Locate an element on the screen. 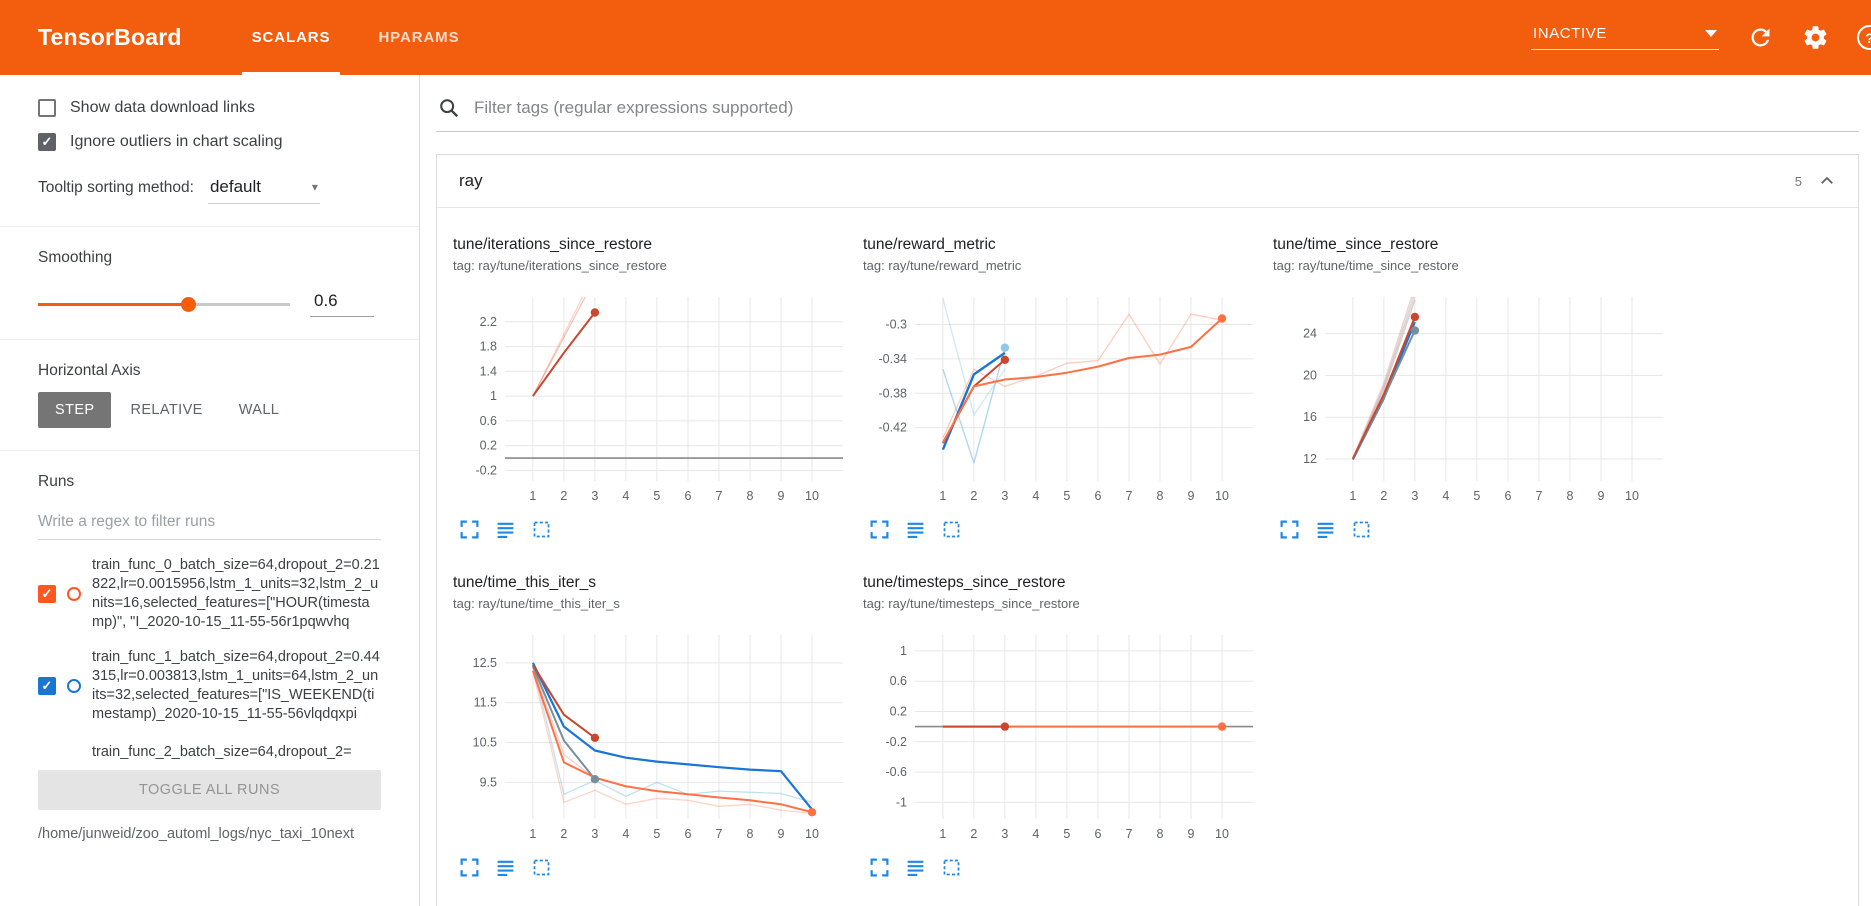 Image resolution: width=1871 pixels, height=906 pixels. checkbox-label: Ignore outliers in chart scaling is located at coordinates (176, 141).